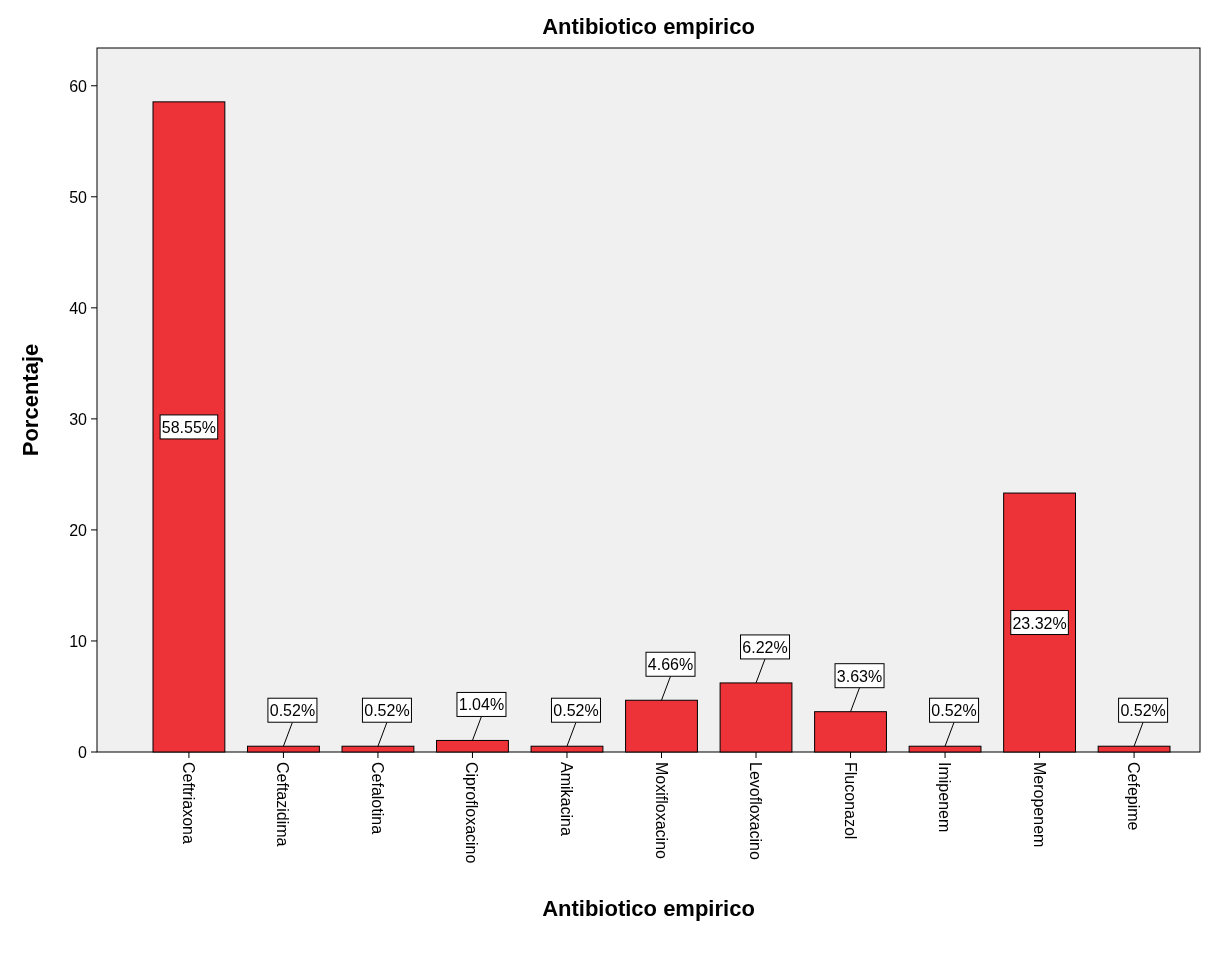  What do you see at coordinates (1134, 796) in the screenshot?
I see `x-tick-label: Cefepime` at bounding box center [1134, 796].